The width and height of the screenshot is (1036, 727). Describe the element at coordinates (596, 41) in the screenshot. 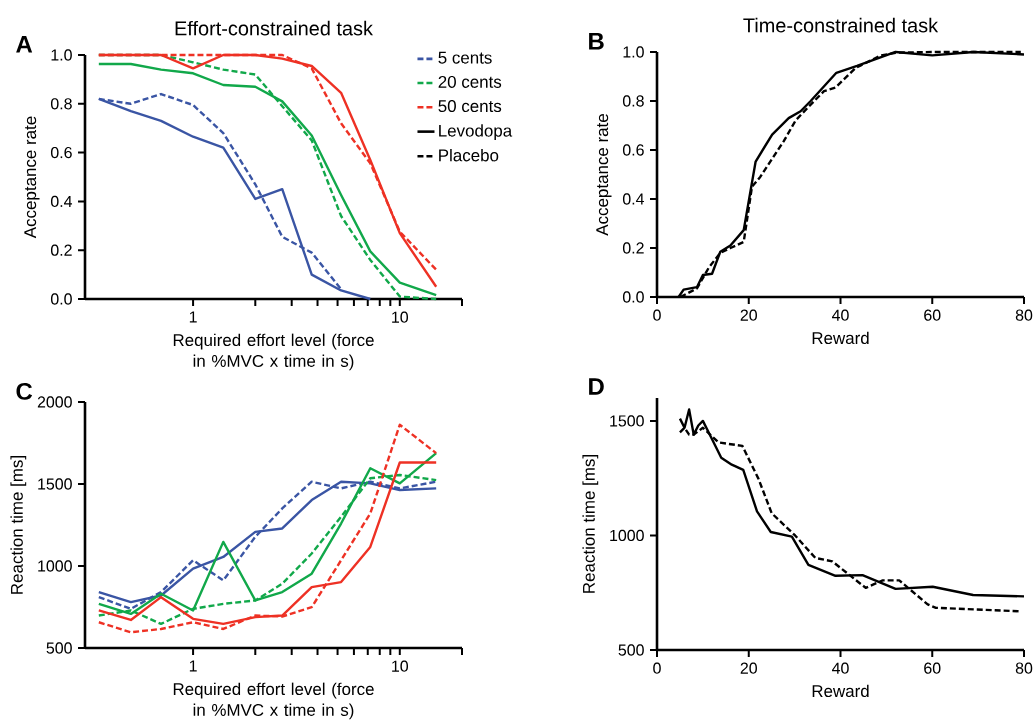

I see `text: B` at that location.